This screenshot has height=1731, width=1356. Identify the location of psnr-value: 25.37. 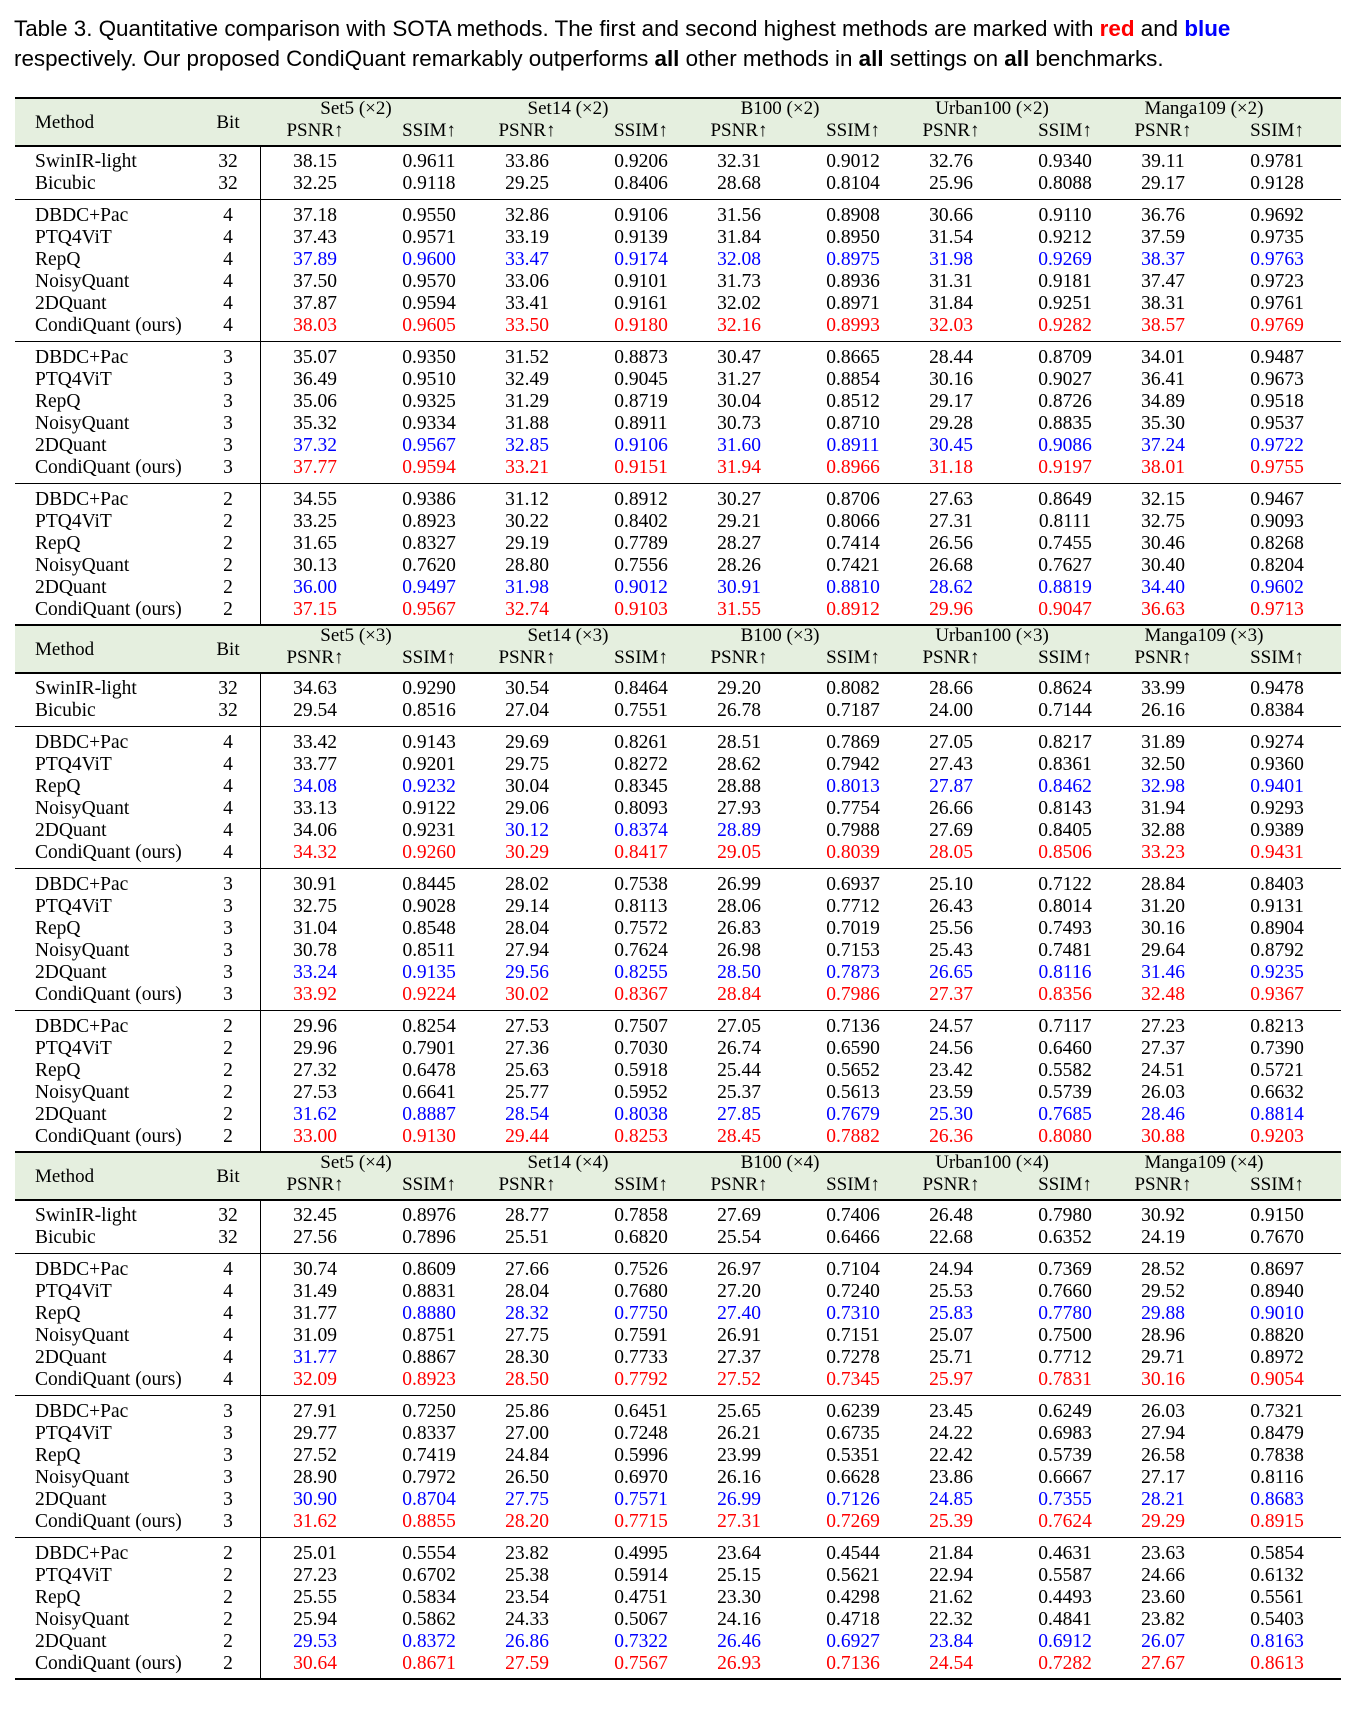
(739, 1092).